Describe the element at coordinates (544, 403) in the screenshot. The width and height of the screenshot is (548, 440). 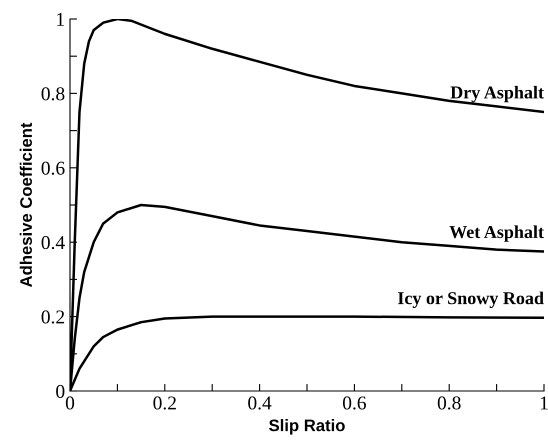
I see `x-tick-label: 1` at that location.